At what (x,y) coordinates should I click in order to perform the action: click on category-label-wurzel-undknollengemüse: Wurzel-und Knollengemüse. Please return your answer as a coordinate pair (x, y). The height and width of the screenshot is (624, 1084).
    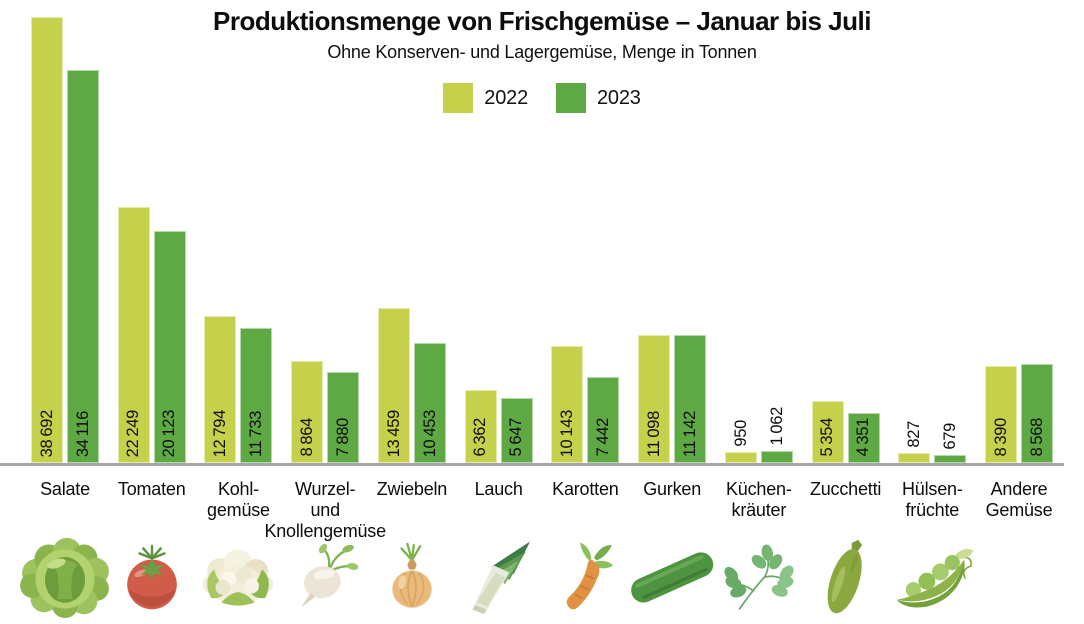
    Looking at the image, I should click on (325, 510).